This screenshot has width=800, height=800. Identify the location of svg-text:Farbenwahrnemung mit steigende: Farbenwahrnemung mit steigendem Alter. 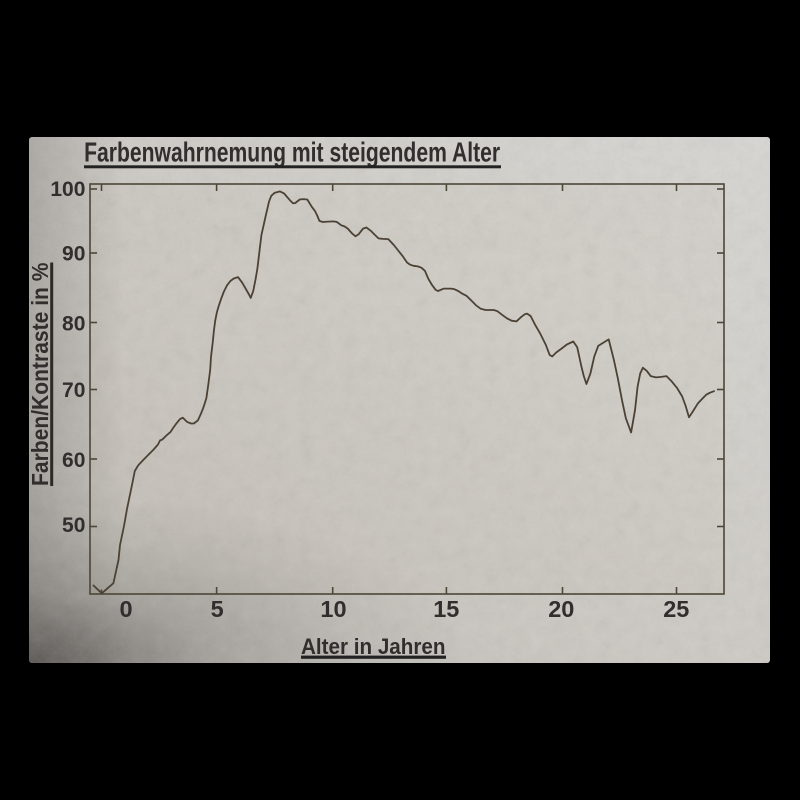
(292, 152).